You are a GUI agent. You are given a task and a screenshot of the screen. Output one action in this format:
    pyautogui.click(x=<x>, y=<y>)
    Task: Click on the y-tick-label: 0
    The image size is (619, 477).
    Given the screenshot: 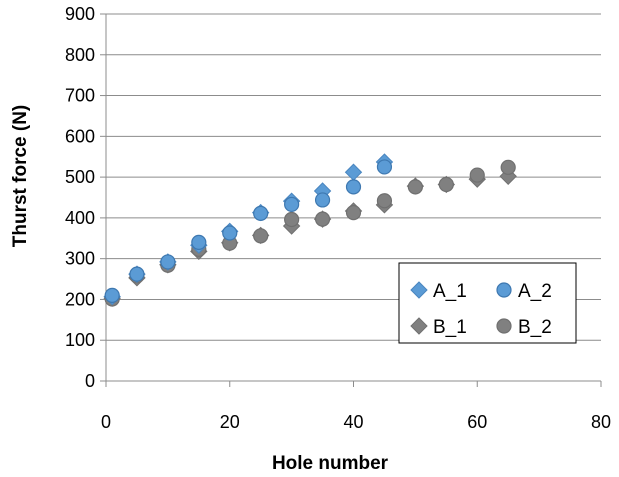 What is the action you would take?
    pyautogui.click(x=90, y=381)
    